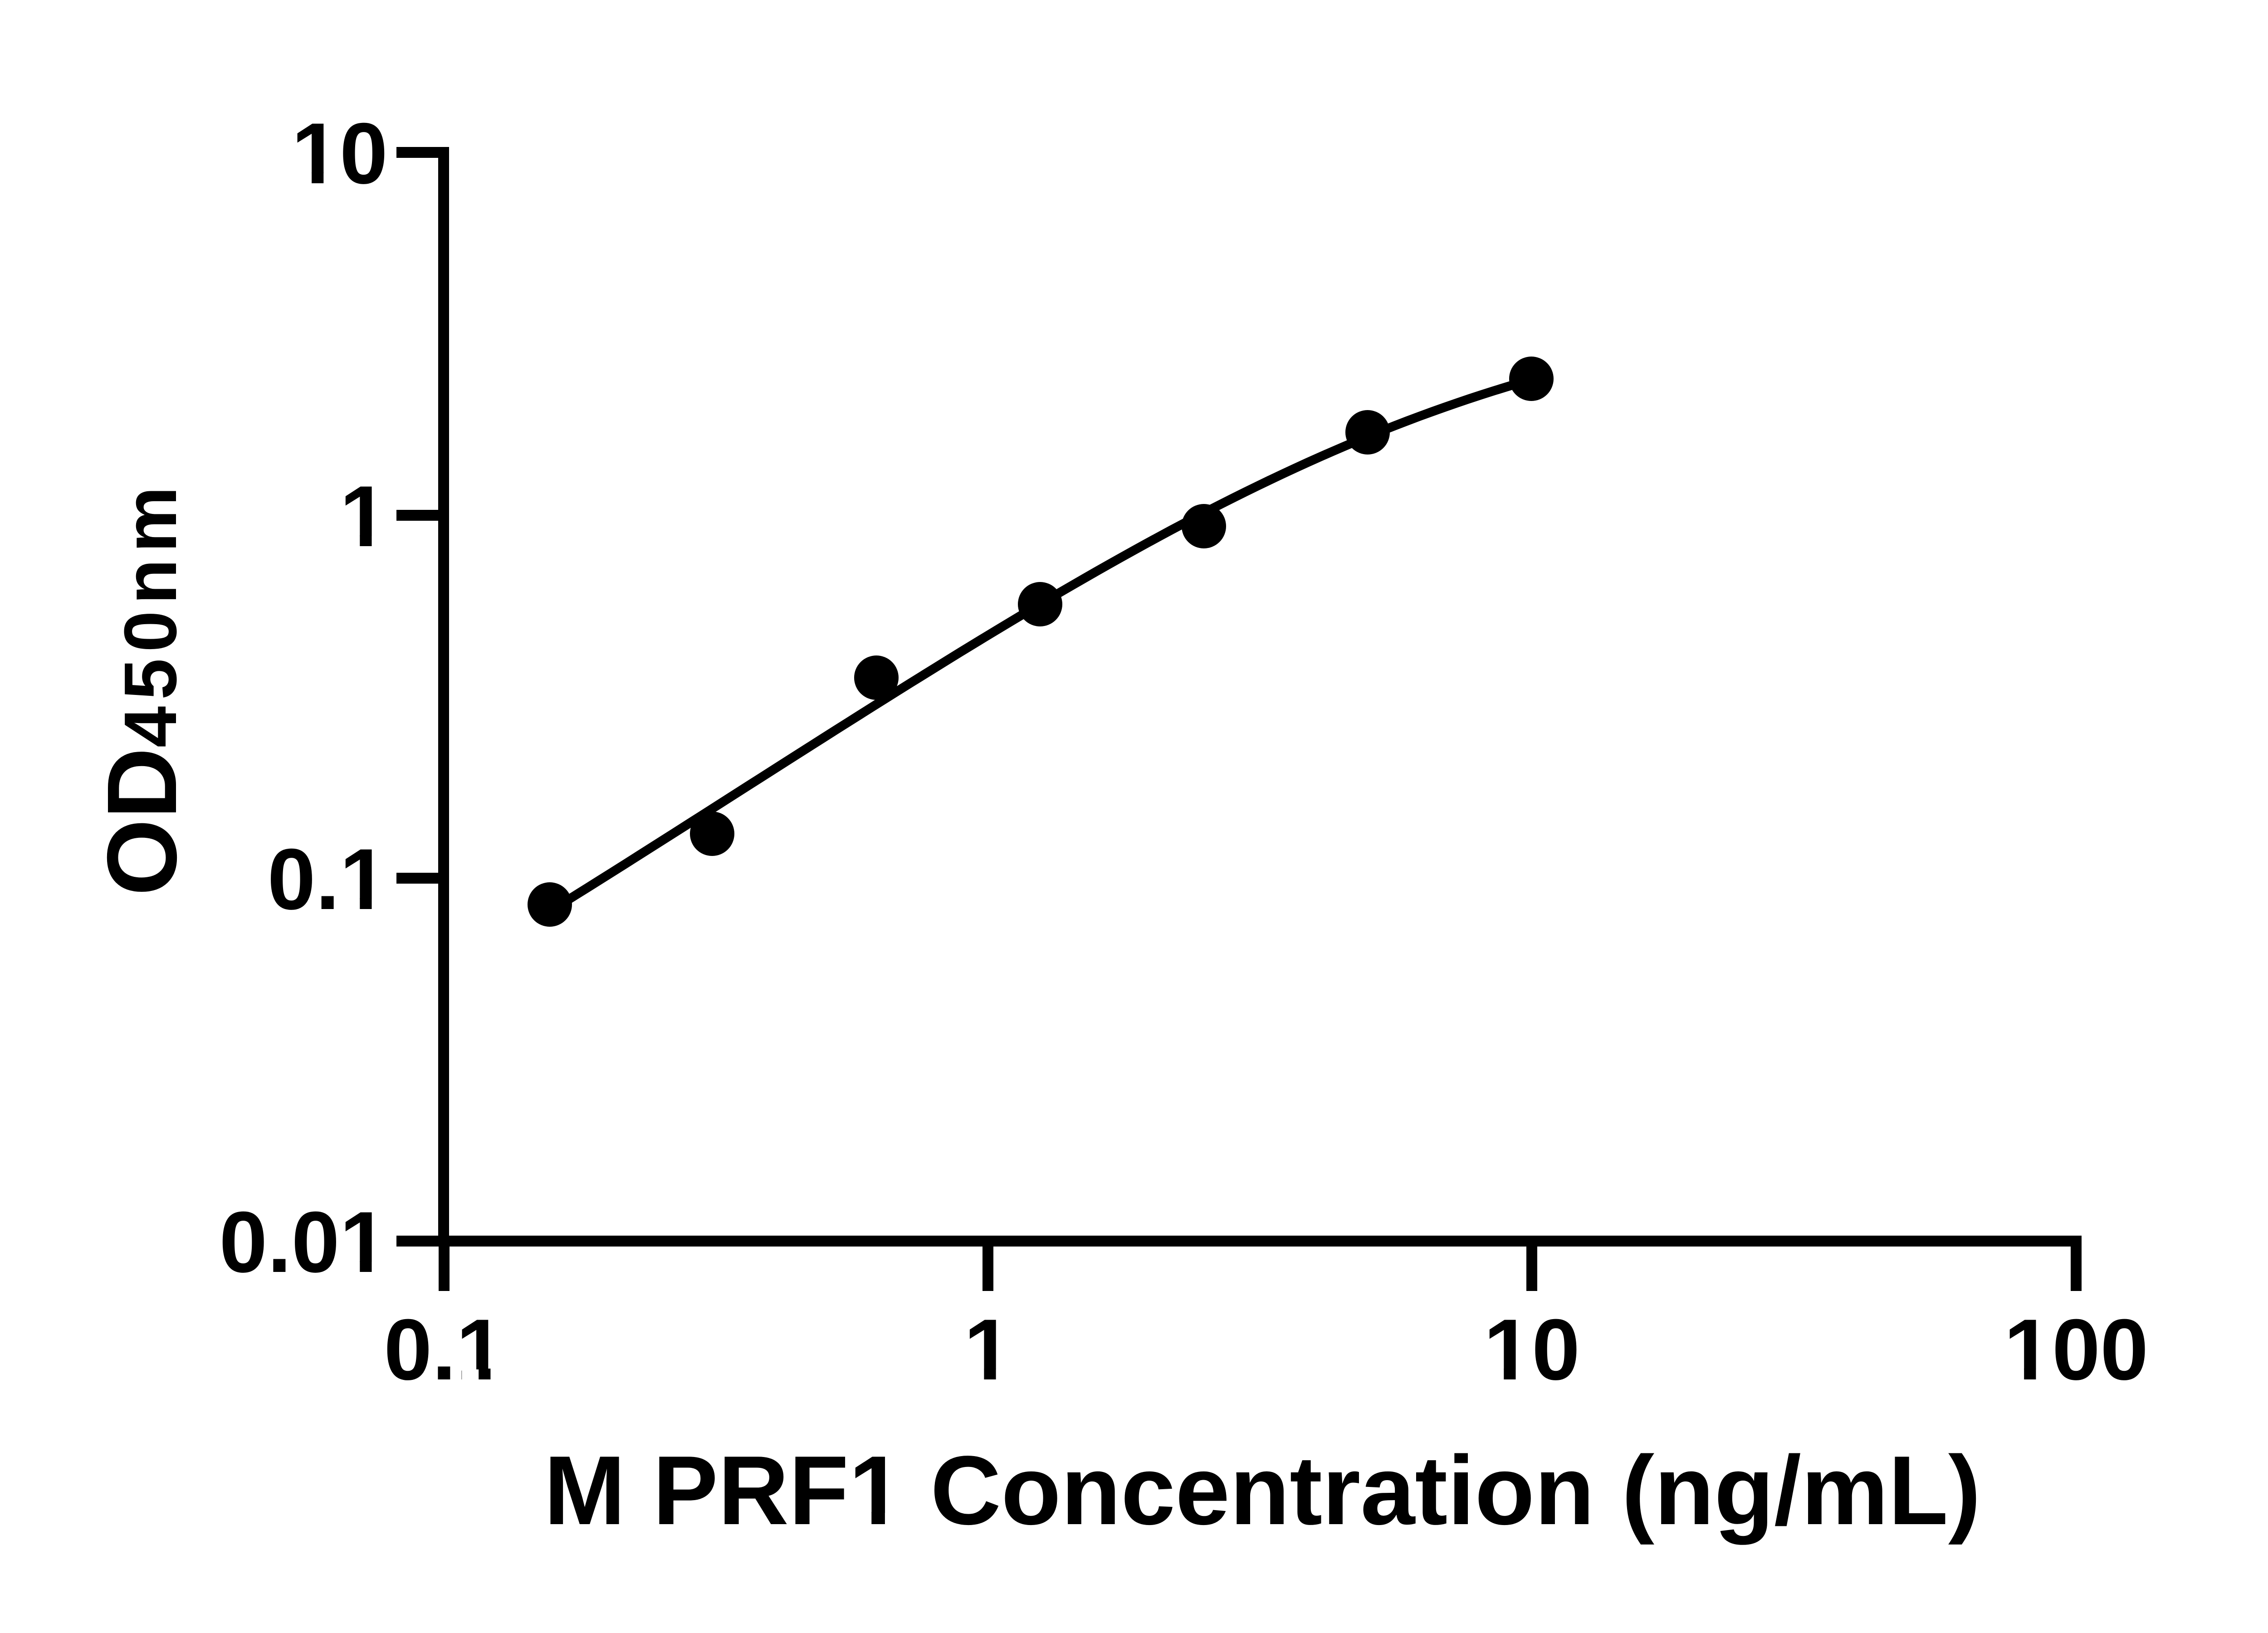 Image resolution: width=2268 pixels, height=1633 pixels. I want to click on svg-text: 100, so click(2076, 1349).